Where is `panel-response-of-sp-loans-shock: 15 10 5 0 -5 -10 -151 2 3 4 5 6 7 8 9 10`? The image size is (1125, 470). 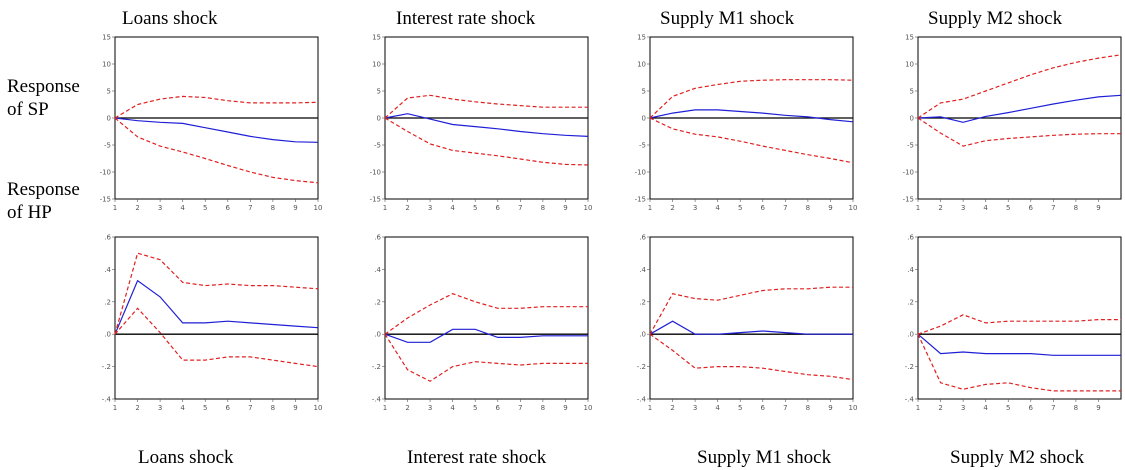 panel-response-of-sp-loans-shock: 15 10 5 0 -5 -10 -151 2 3 4 5 6 7 8 9 10 is located at coordinates (211, 123).